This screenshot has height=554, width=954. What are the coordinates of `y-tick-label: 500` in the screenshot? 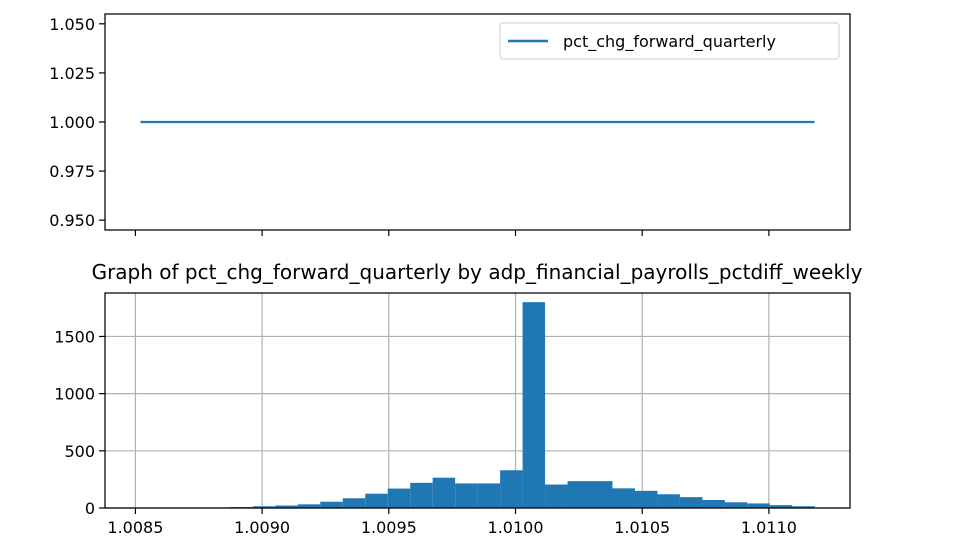 It's located at (79, 451).